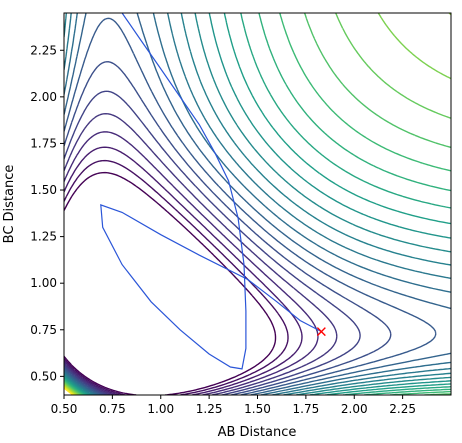 The height and width of the screenshot is (443, 462). Describe the element at coordinates (43, 143) in the screenshot. I see `y-tick-label: 1.75` at that location.